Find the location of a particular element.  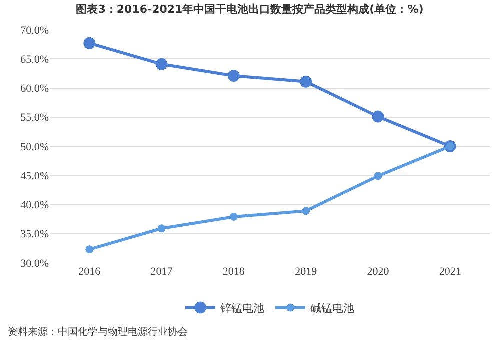

y-tick-label: 70.0% is located at coordinates (34, 30).